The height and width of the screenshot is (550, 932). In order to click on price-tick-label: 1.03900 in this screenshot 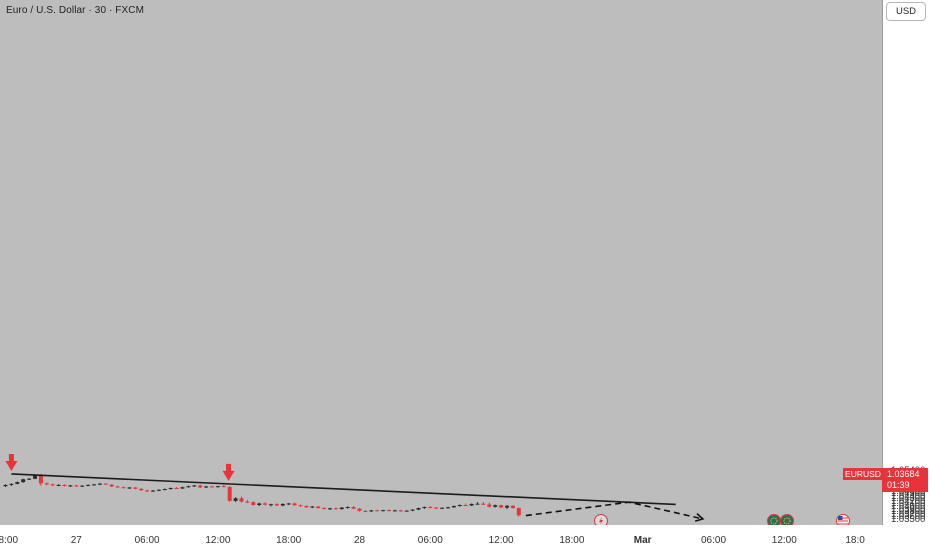, I will do `click(908, 509)`.